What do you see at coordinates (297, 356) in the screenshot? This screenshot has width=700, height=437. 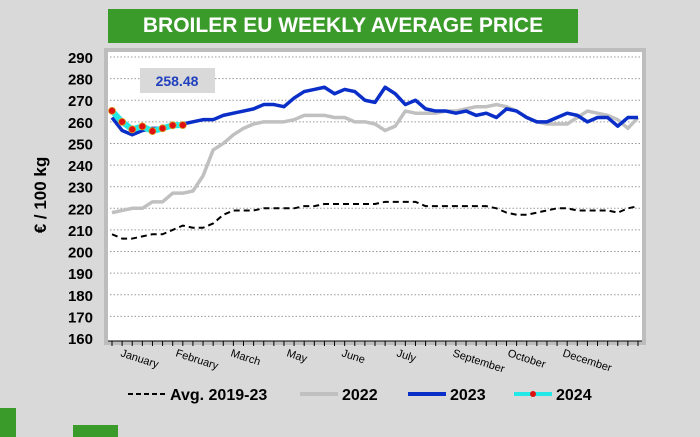 I see `x-tick-label: May` at bounding box center [297, 356].